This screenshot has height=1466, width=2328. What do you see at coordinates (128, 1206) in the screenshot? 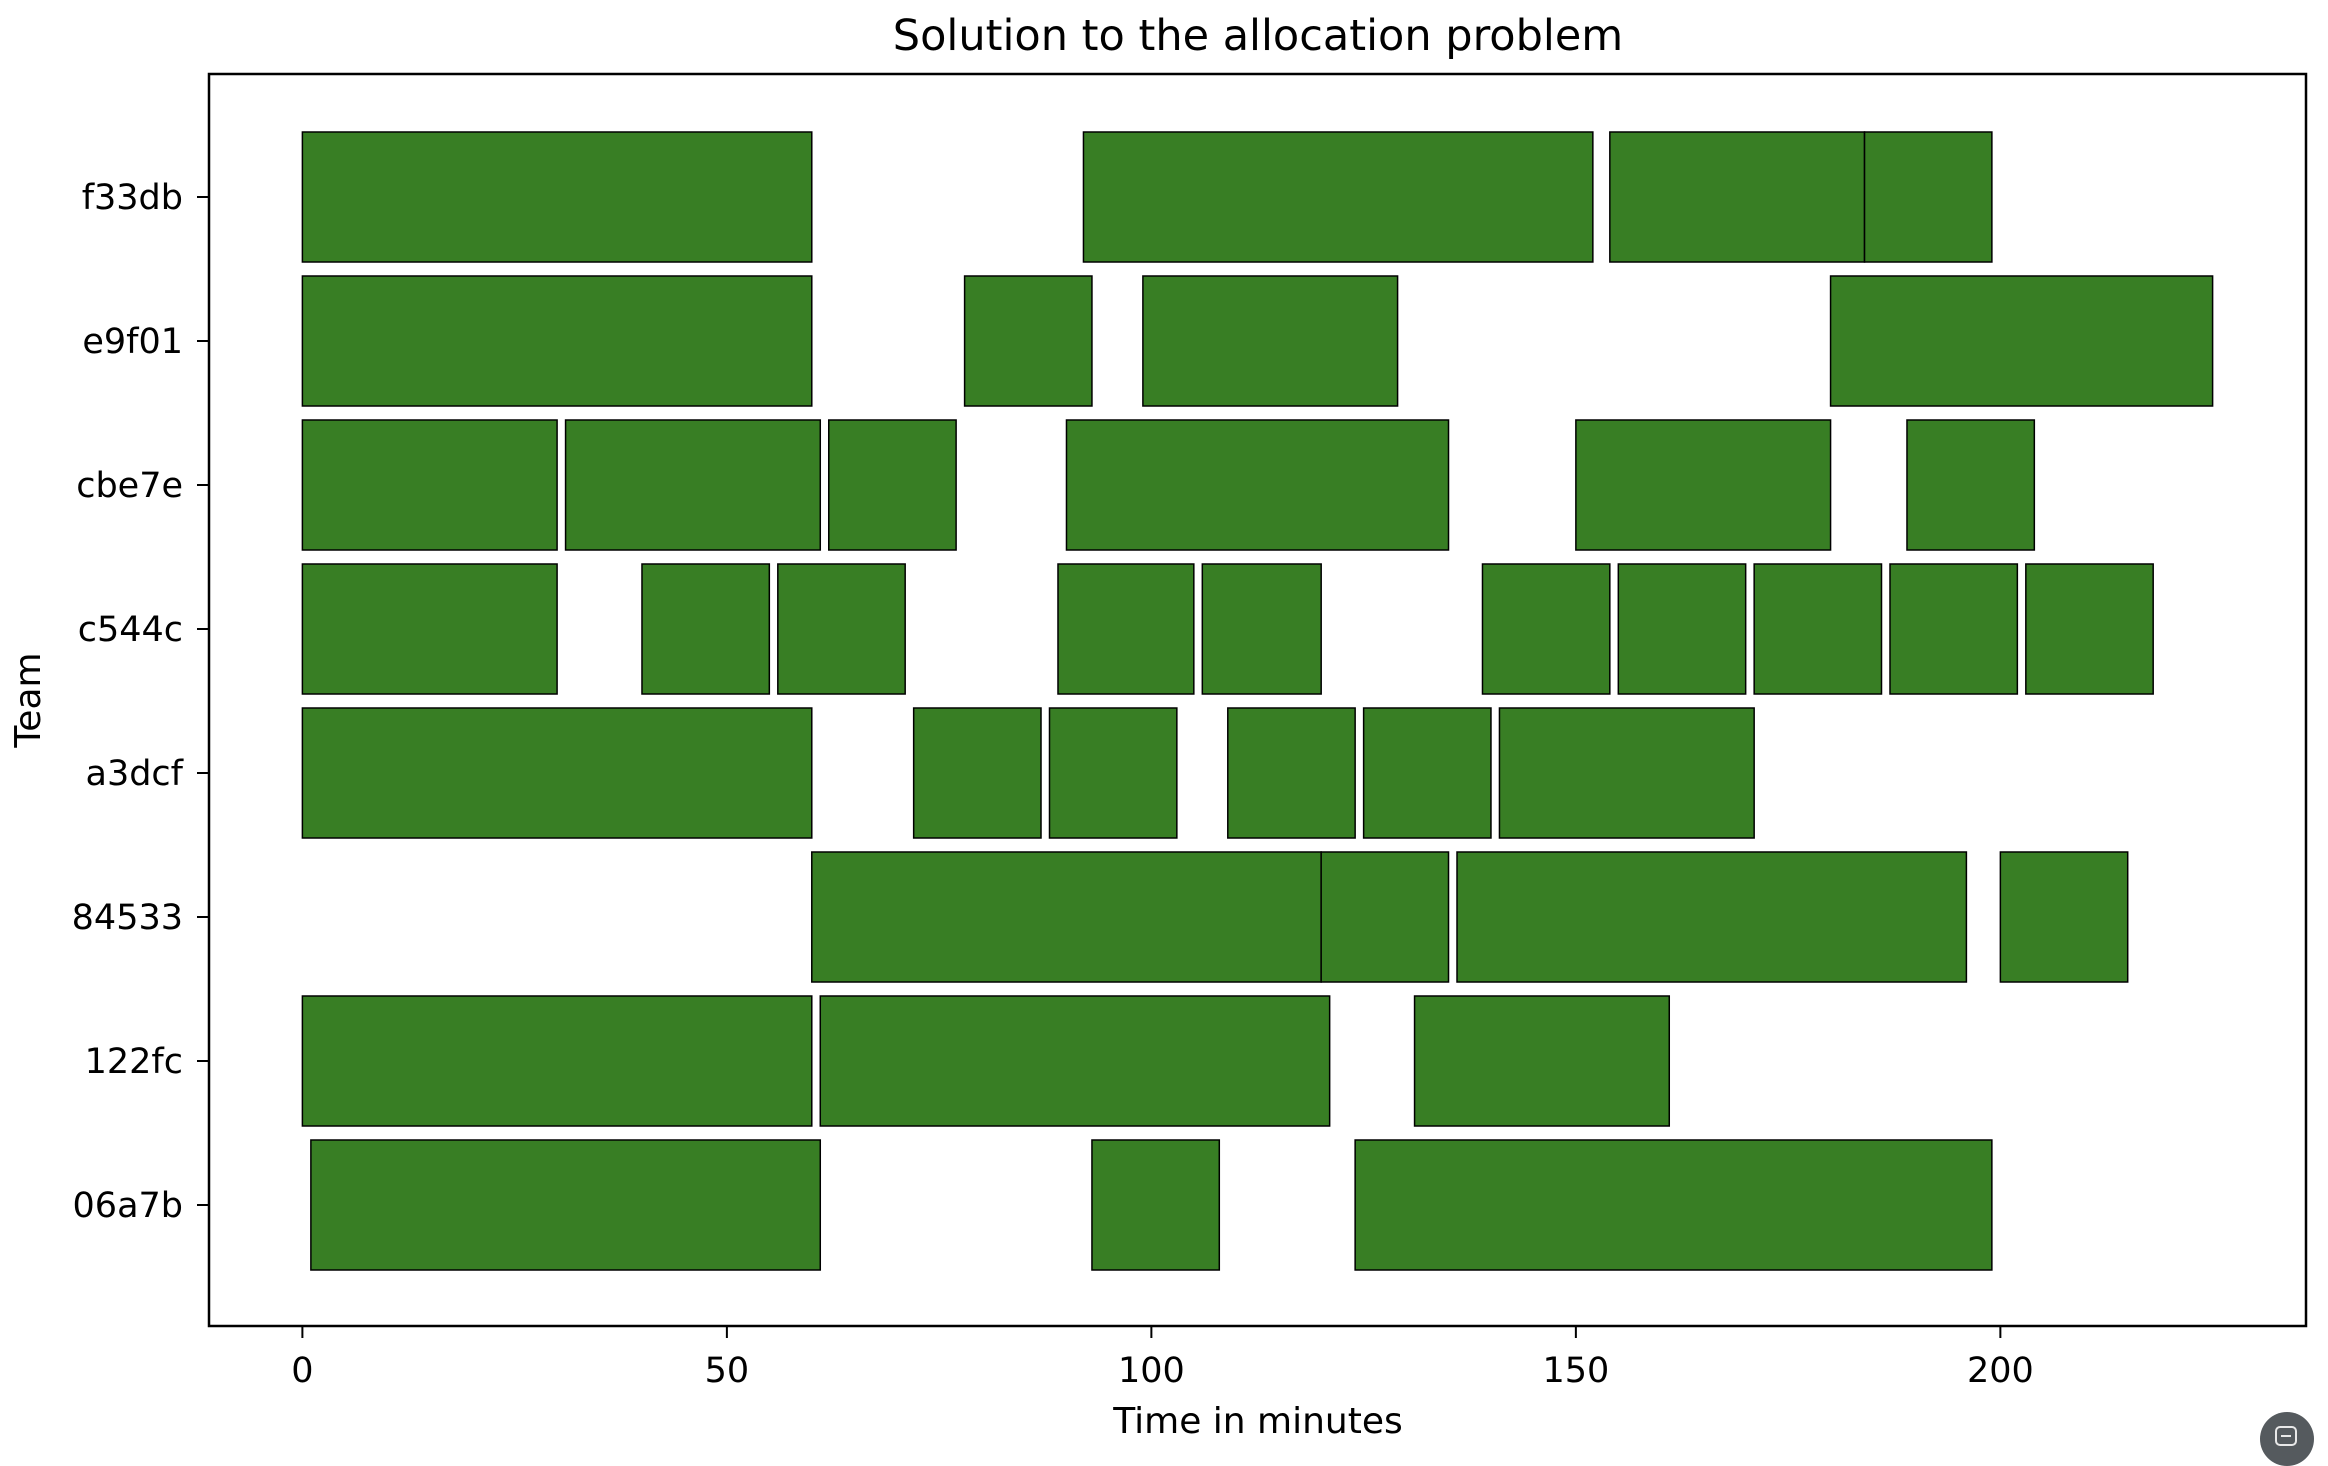
I see `y-tick-label-06a7b: 06a7b` at bounding box center [128, 1206].